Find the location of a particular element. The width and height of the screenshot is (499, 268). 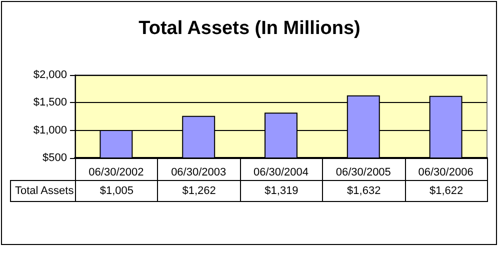

y-tick-label: $1,000 is located at coordinates (50, 130).